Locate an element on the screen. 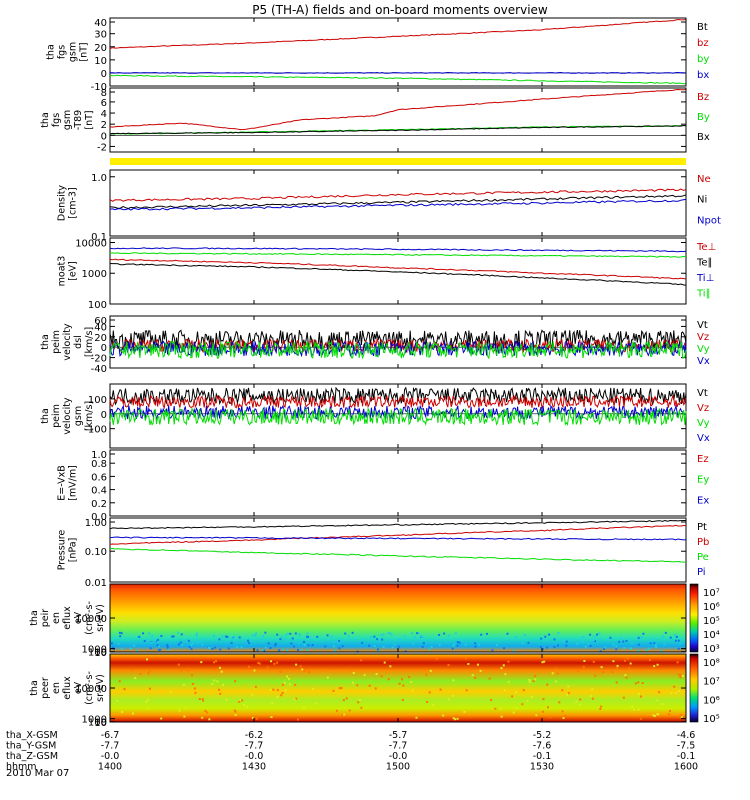 Image resolution: width=750 pixels, height=800 pixels. y-tick-label: 4 is located at coordinates (104, 114).